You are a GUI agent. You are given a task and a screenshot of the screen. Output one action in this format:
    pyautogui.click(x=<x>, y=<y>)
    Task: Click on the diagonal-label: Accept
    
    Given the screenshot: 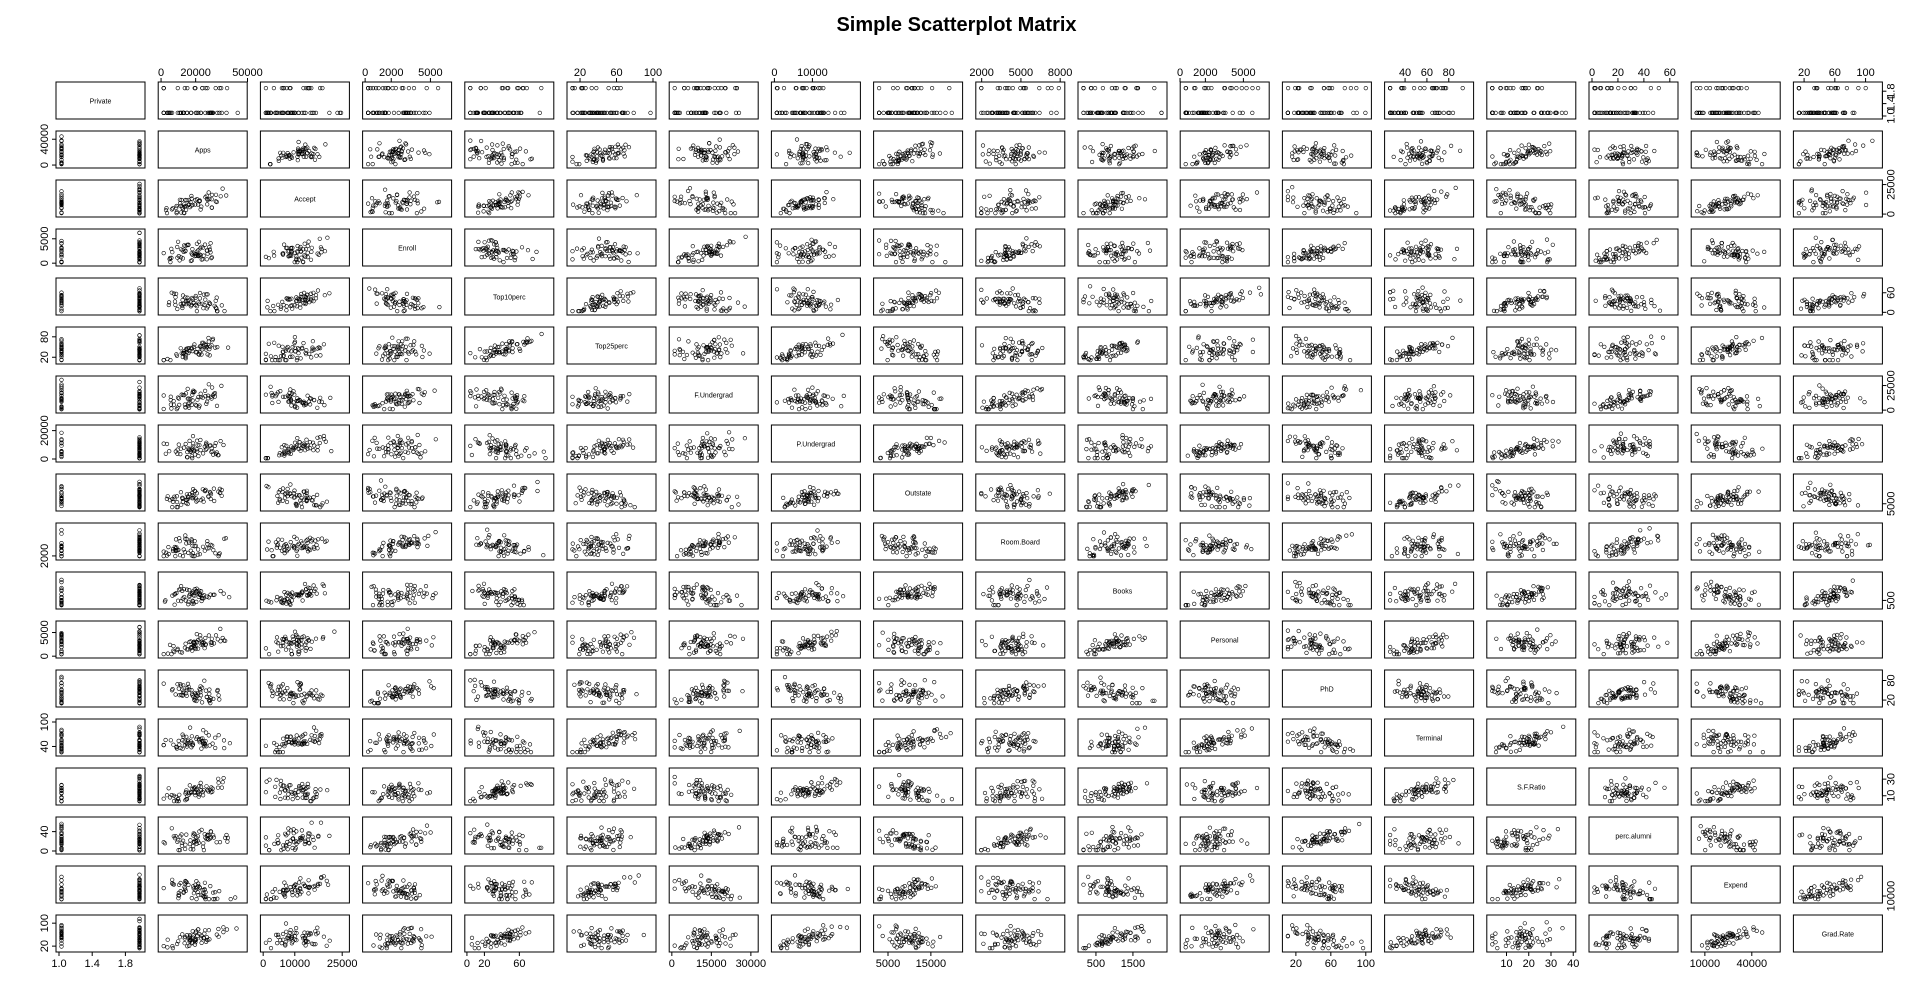 What is the action you would take?
    pyautogui.click(x=304, y=200)
    